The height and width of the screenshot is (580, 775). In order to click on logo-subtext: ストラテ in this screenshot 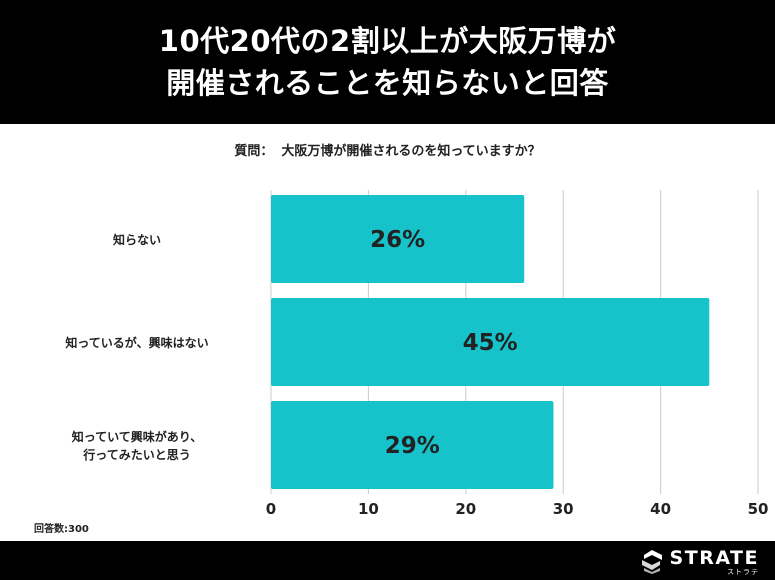, I will do `click(743, 572)`.